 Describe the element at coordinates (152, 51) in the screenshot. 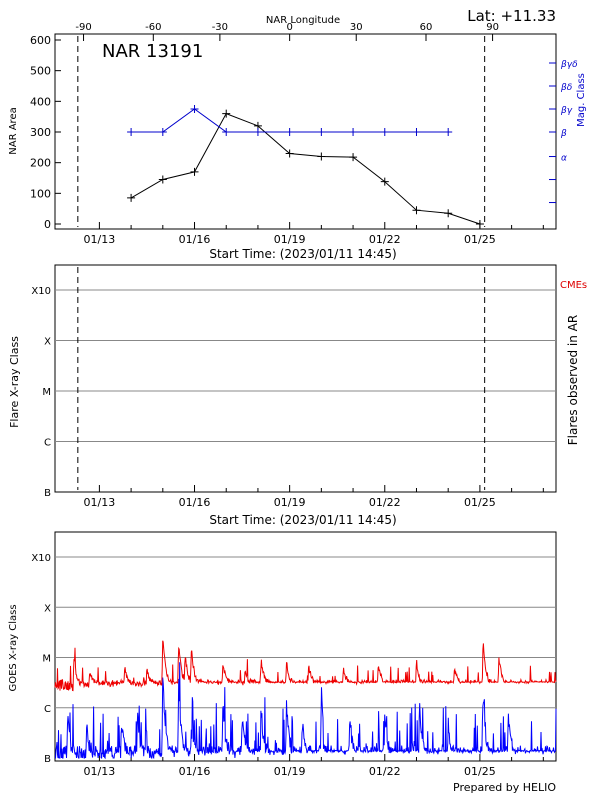

I see `region-title: NAR 13191` at that location.